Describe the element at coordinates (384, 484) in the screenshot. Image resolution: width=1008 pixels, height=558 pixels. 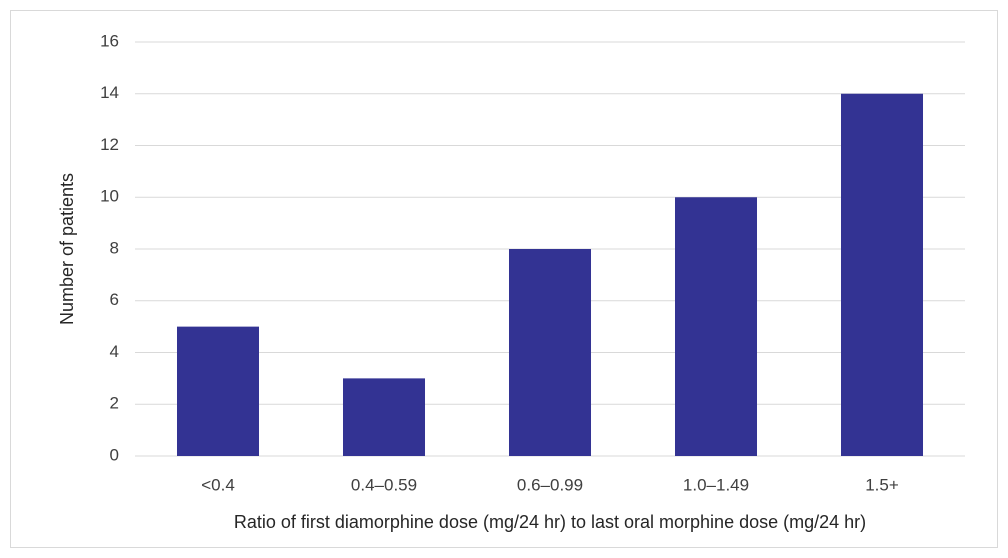
I see `x-tick-label: 0.4–0.59` at that location.